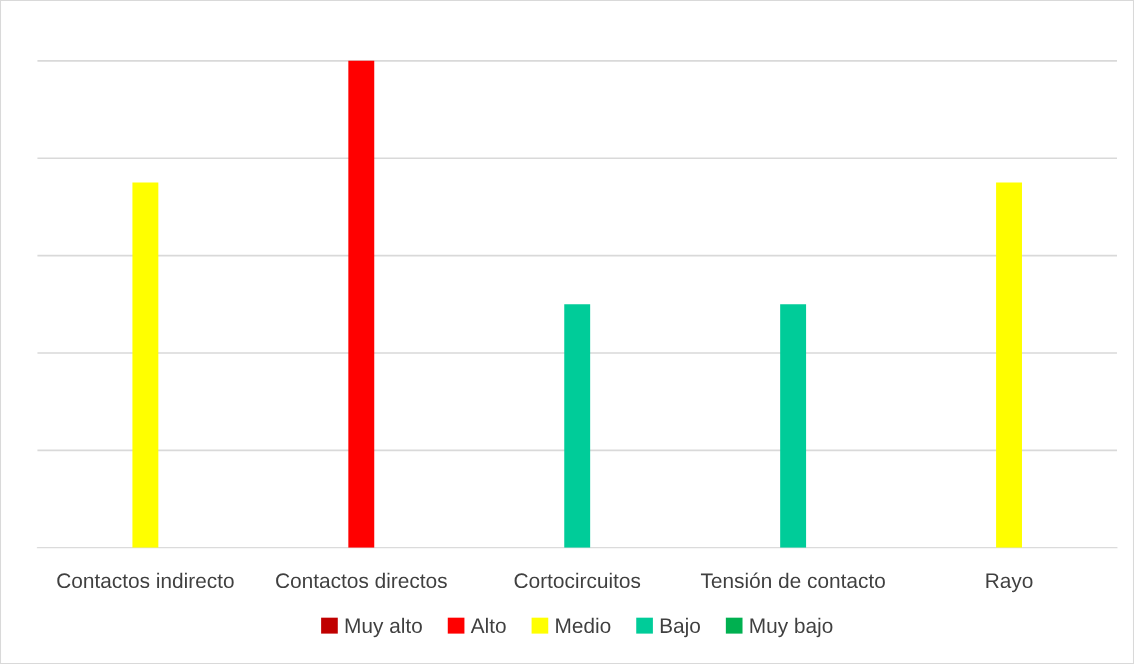 Image resolution: width=1134 pixels, height=664 pixels. I want to click on x-tick-label: Tensión de contacto, so click(792, 580).